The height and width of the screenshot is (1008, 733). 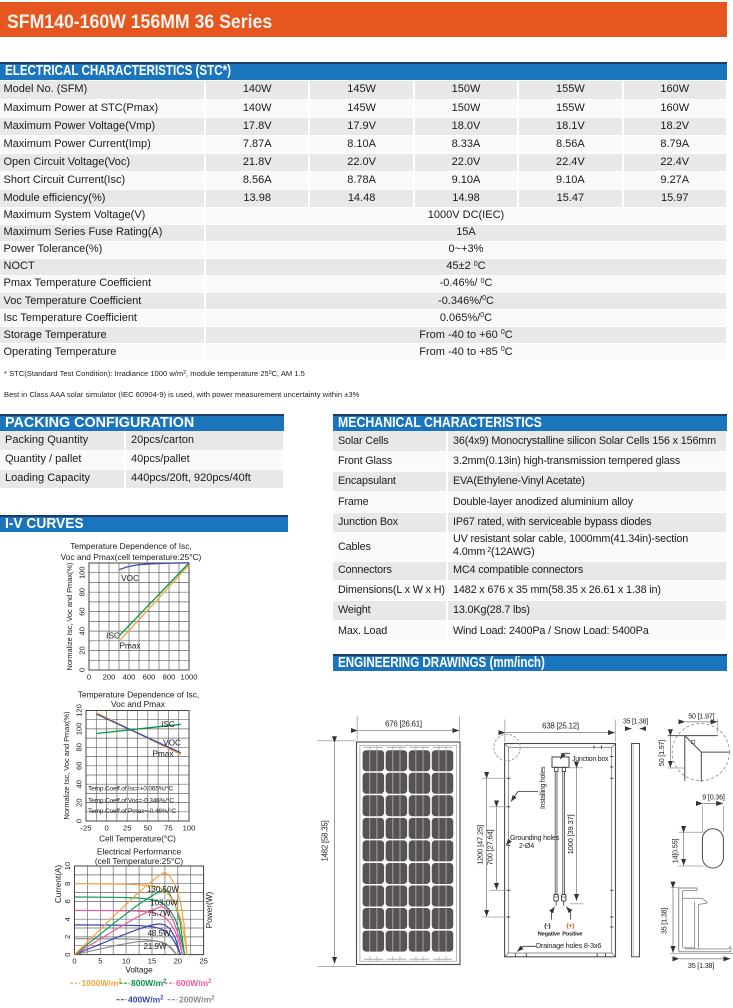 I want to click on svg-text: Temp.Coeff.of Pmax=-0.46%/°C, so click(x=132, y=811).